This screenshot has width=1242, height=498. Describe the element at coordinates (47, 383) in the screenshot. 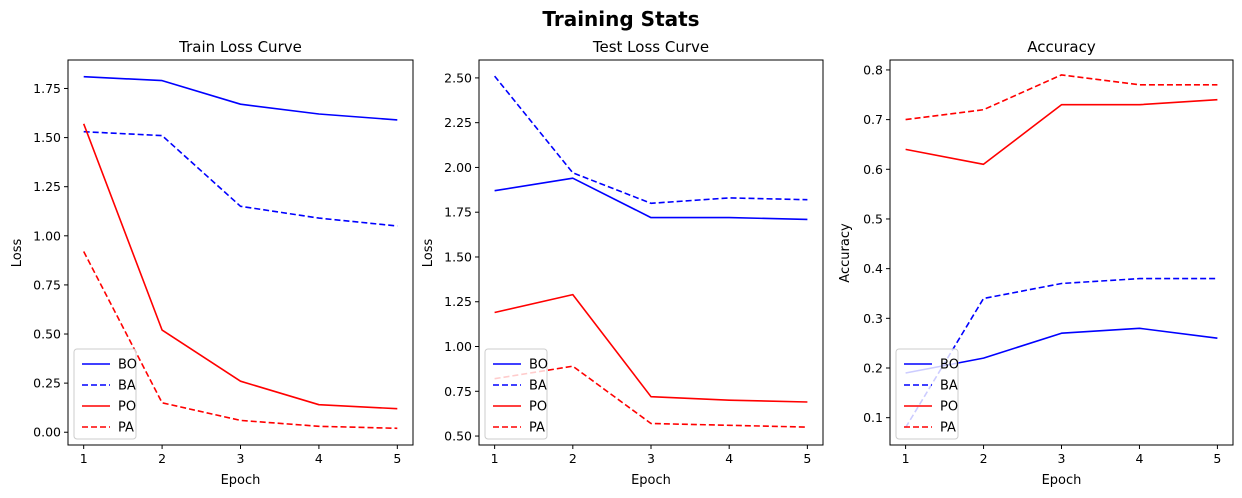

I see `train-loss-ytick-label: 0.25` at that location.